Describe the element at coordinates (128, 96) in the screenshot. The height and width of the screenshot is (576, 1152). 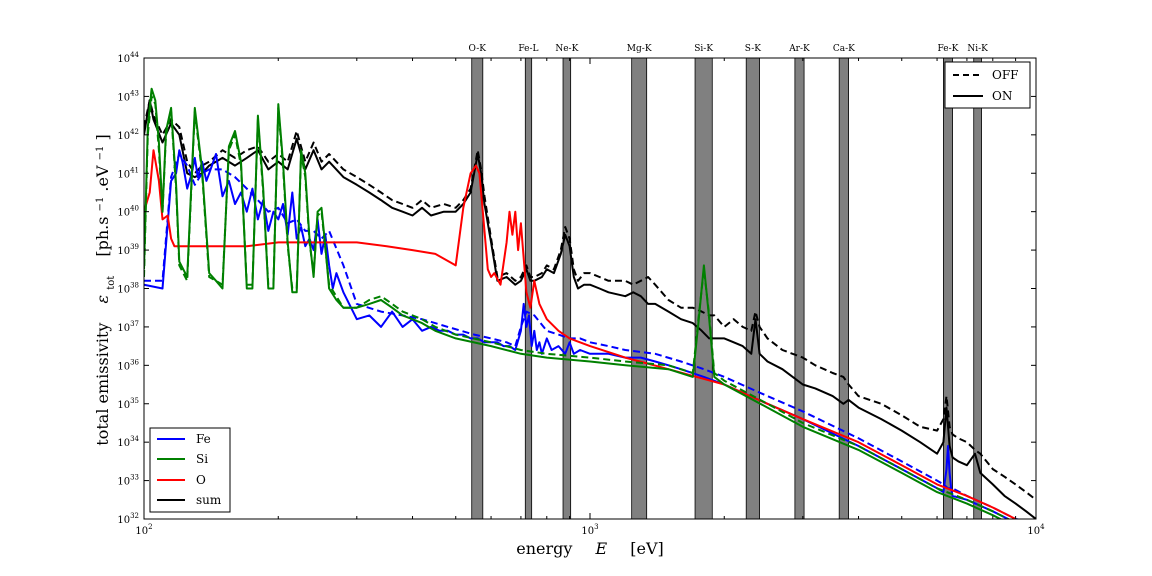
I see `y-tick-label: 1043` at that location.